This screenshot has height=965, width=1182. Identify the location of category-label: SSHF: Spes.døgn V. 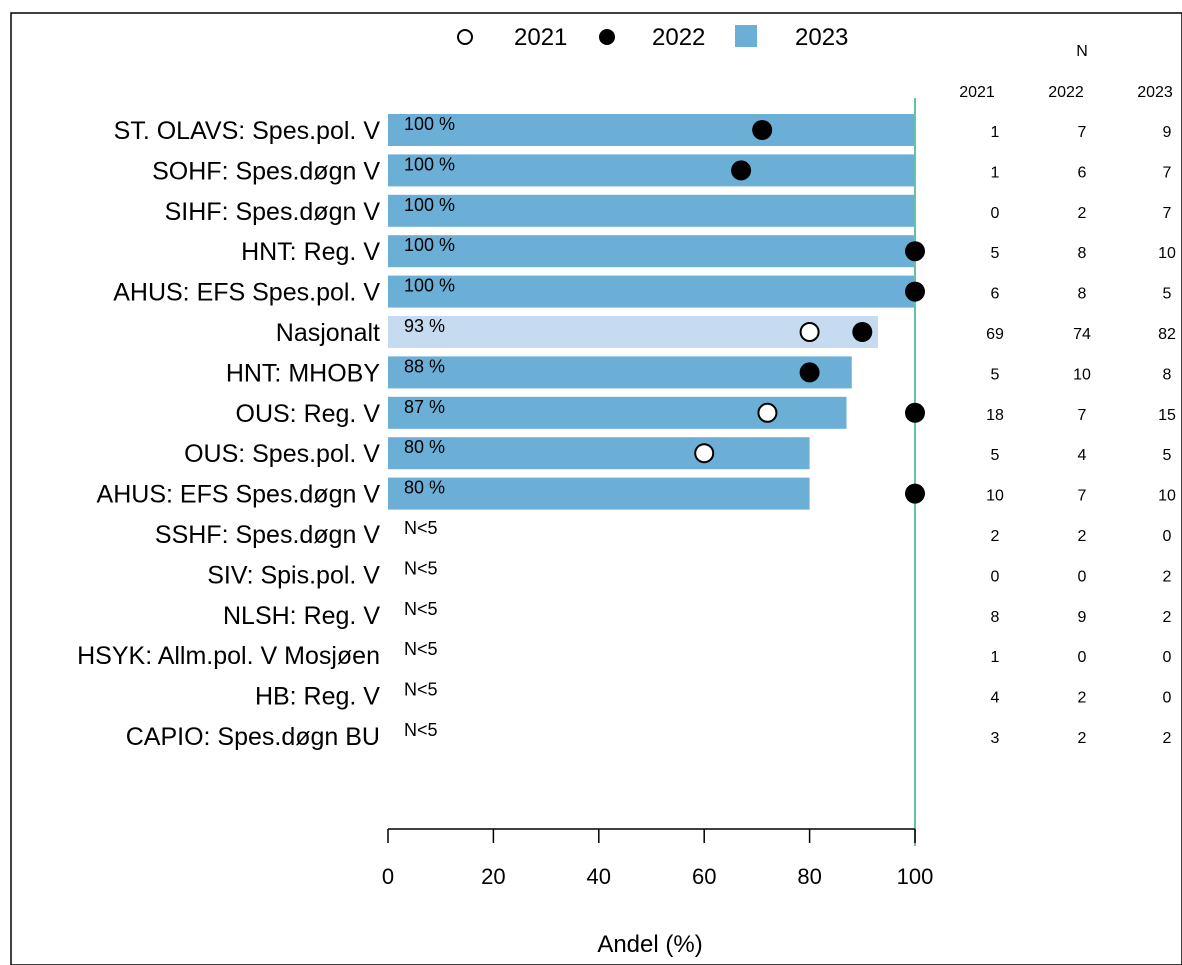
(267, 535).